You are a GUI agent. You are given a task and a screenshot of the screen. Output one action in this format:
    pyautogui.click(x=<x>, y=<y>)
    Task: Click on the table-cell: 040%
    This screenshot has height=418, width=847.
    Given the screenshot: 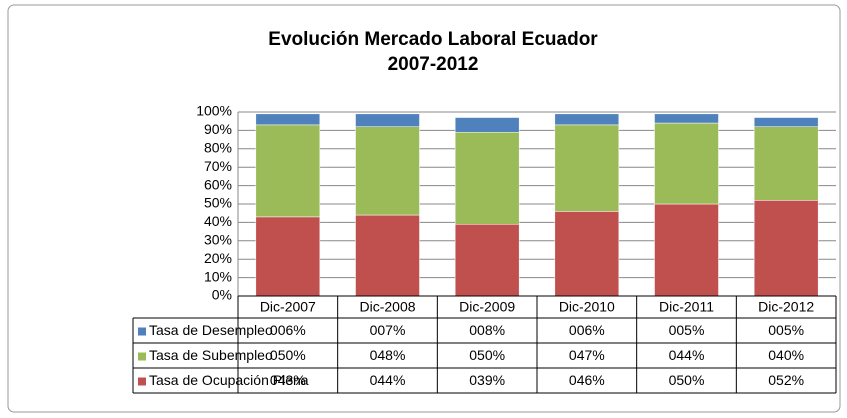 What is the action you would take?
    pyautogui.click(x=786, y=355)
    